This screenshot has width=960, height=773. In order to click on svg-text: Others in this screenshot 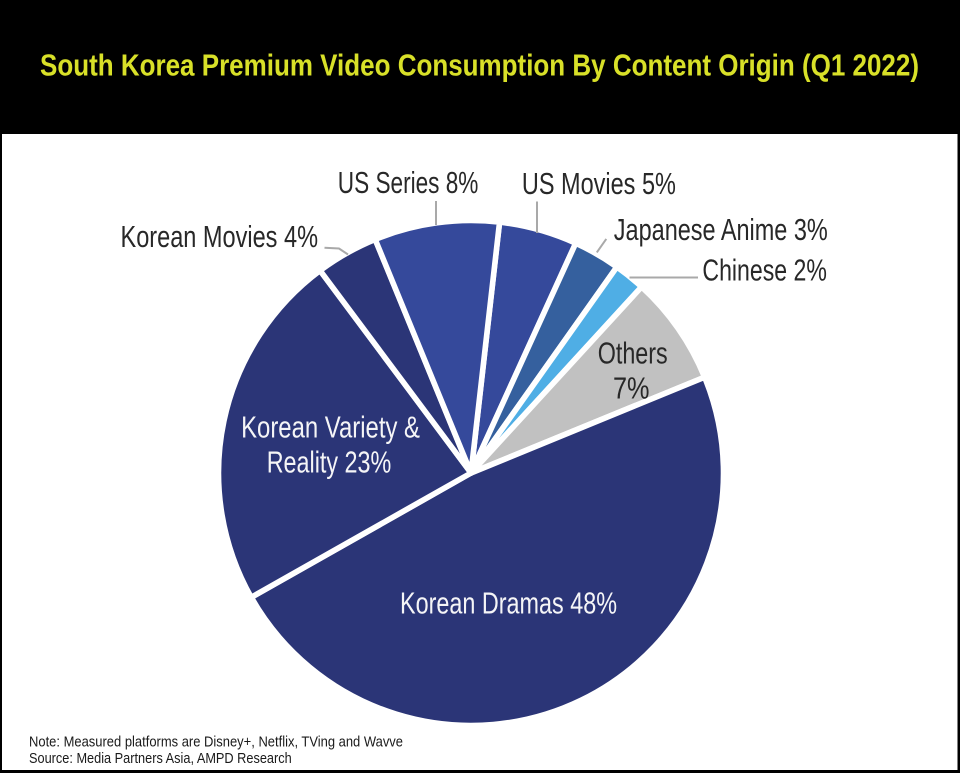, I will do `click(633, 353)`.